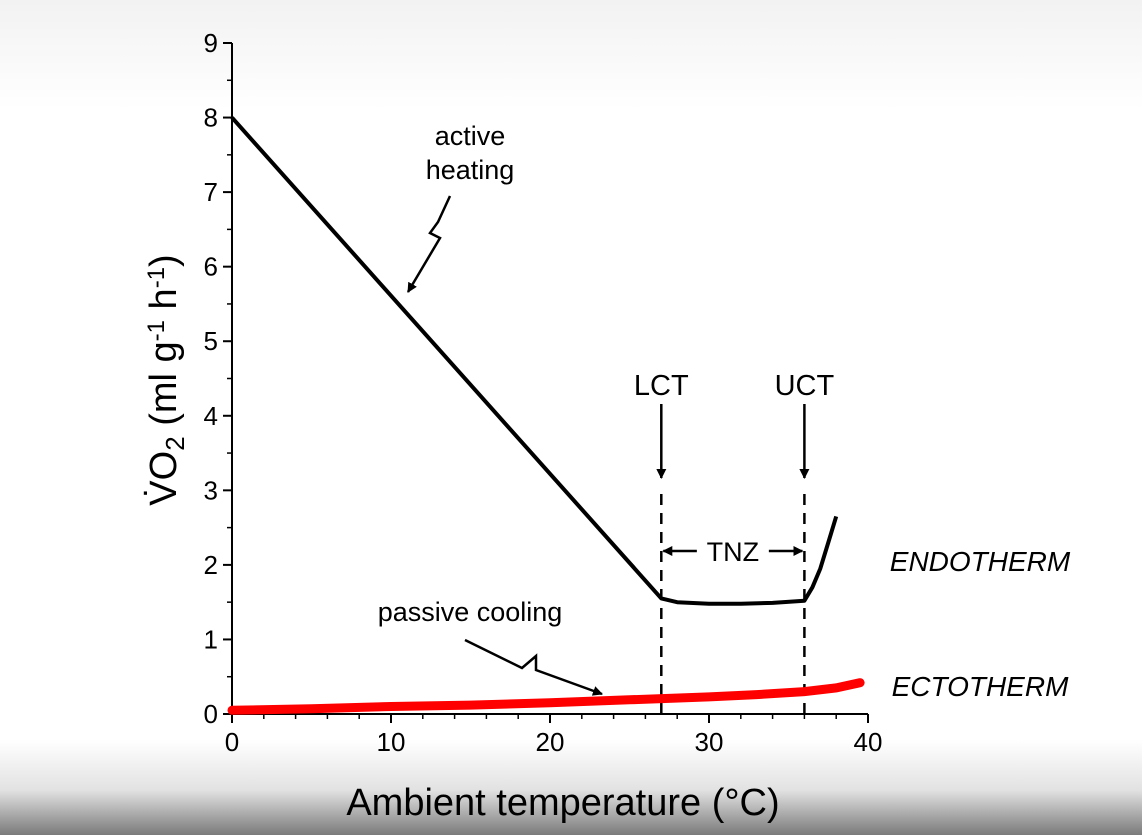  I want to click on y-tick-label: 3, so click(211, 490).